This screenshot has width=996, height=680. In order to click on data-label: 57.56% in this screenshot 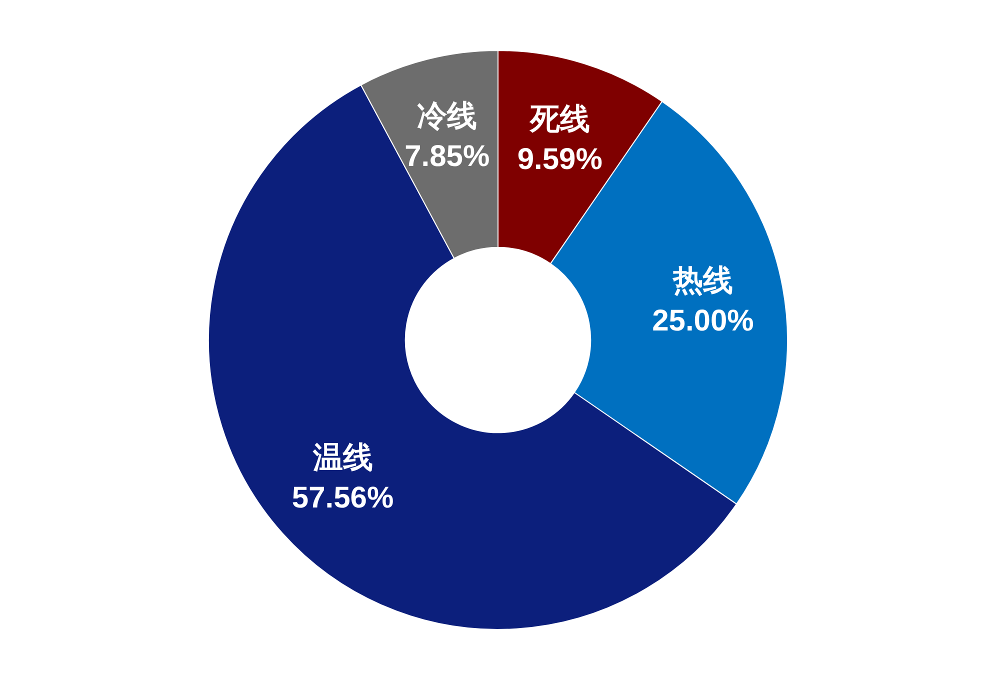, I will do `click(343, 497)`.